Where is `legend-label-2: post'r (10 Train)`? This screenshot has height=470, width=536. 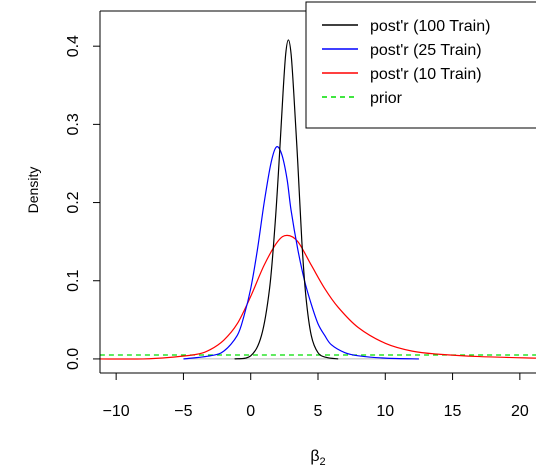
legend-label-2: post'r (10 Train) is located at coordinates (426, 74).